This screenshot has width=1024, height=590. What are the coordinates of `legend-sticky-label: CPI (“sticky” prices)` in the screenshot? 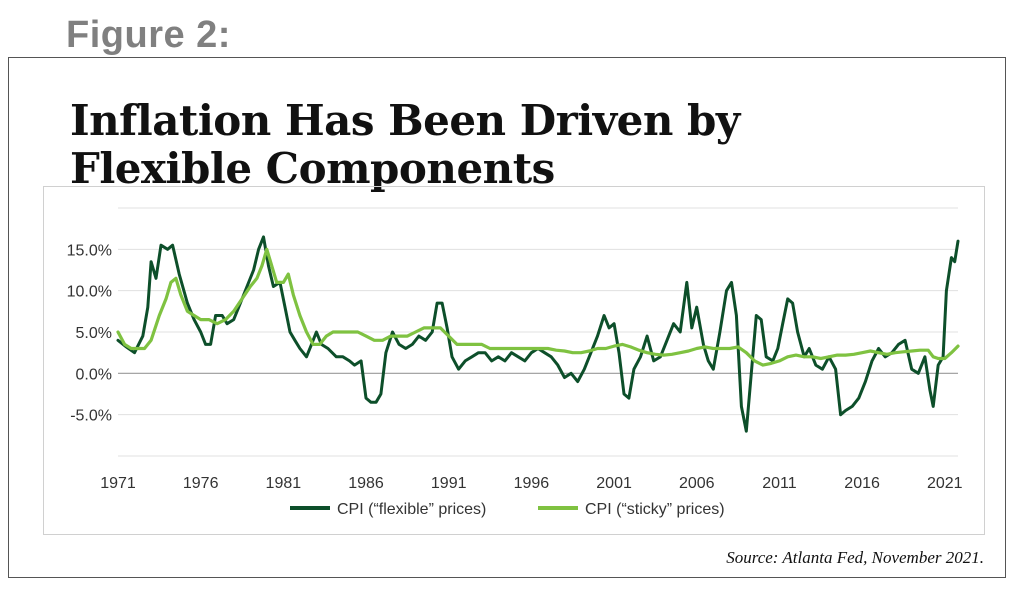 It's located at (655, 509).